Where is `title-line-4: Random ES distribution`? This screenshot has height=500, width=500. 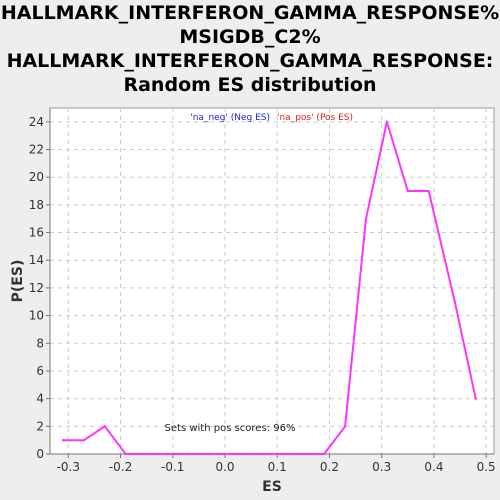 title-line-4: Random ES distribution is located at coordinates (250, 85).